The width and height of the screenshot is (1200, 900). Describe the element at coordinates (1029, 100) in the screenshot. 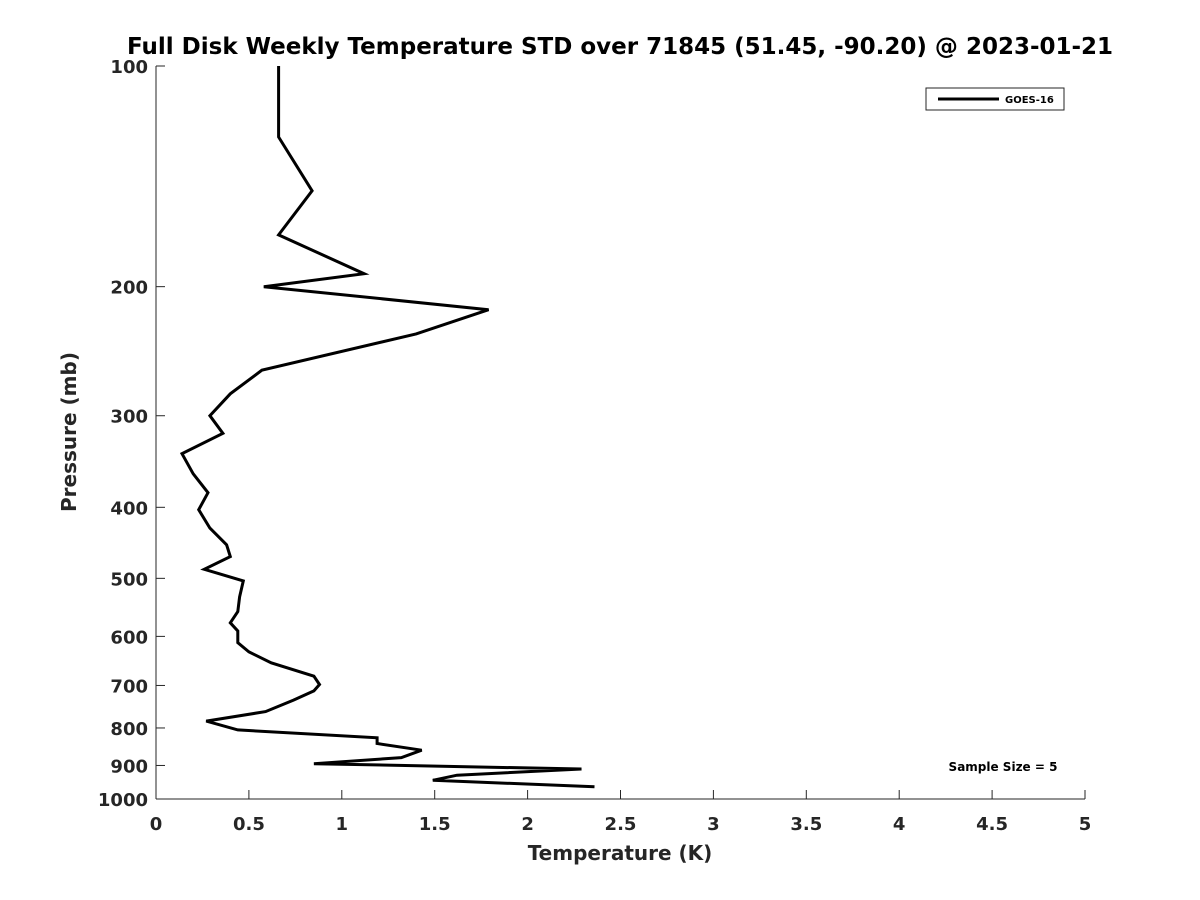

I see `legend-label: GOES-16` at that location.